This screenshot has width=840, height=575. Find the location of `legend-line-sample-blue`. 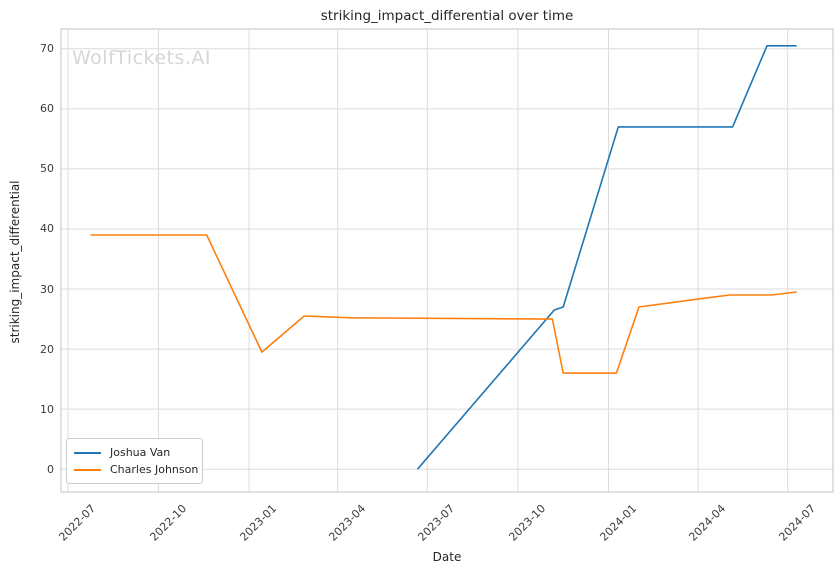

legend-line-sample-blue is located at coordinates (87, 452).